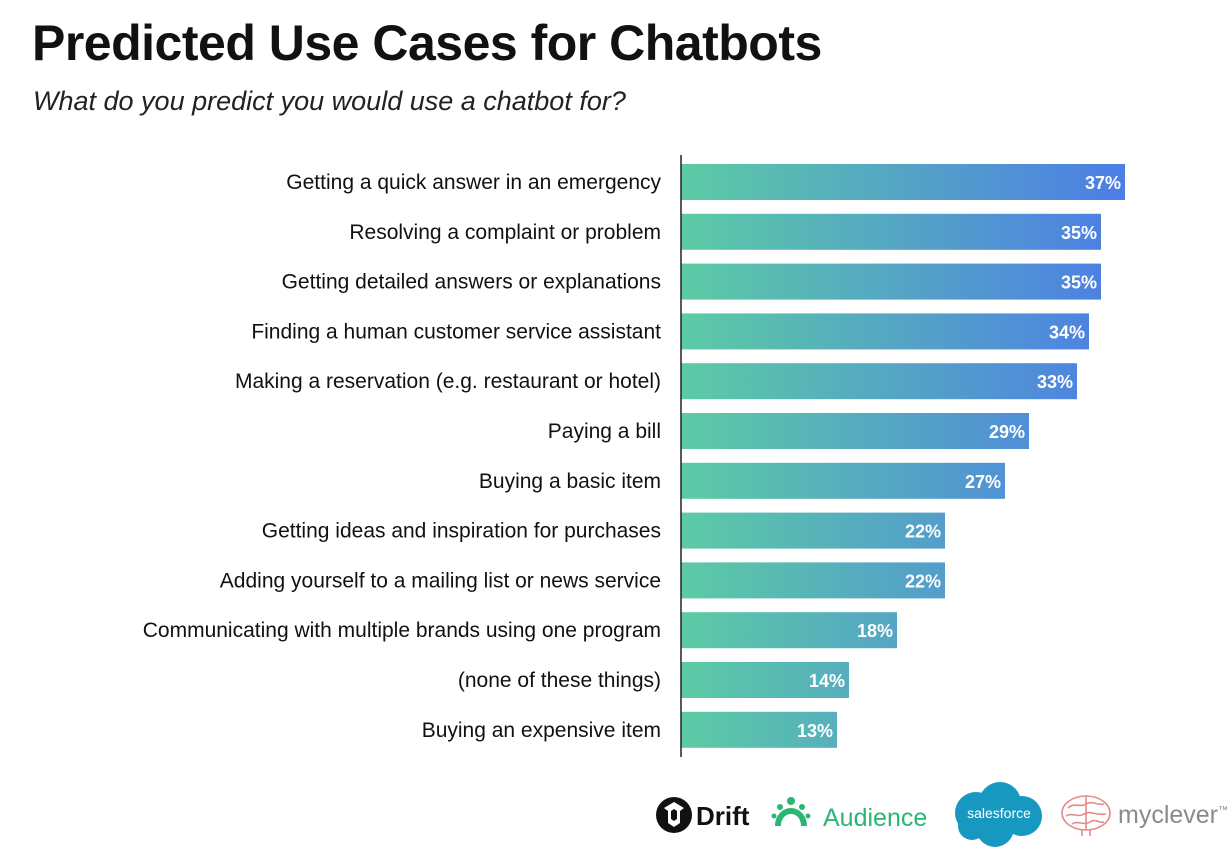  I want to click on value-label: 33%, so click(1055, 382).